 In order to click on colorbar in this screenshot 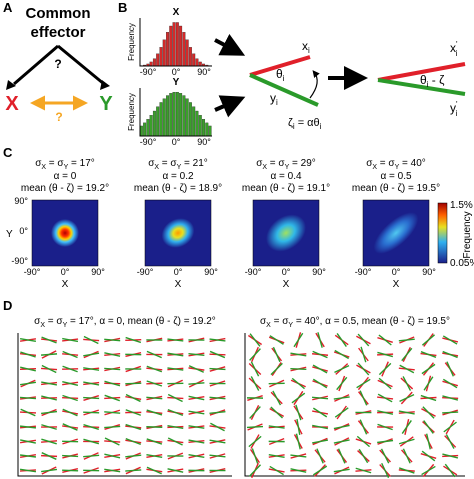, I will do `click(442, 233)`.